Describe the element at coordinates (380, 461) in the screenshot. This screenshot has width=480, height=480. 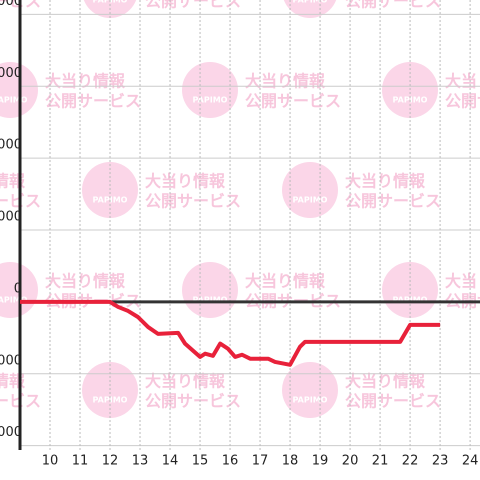
I see `x-tick-label: 21` at that location.